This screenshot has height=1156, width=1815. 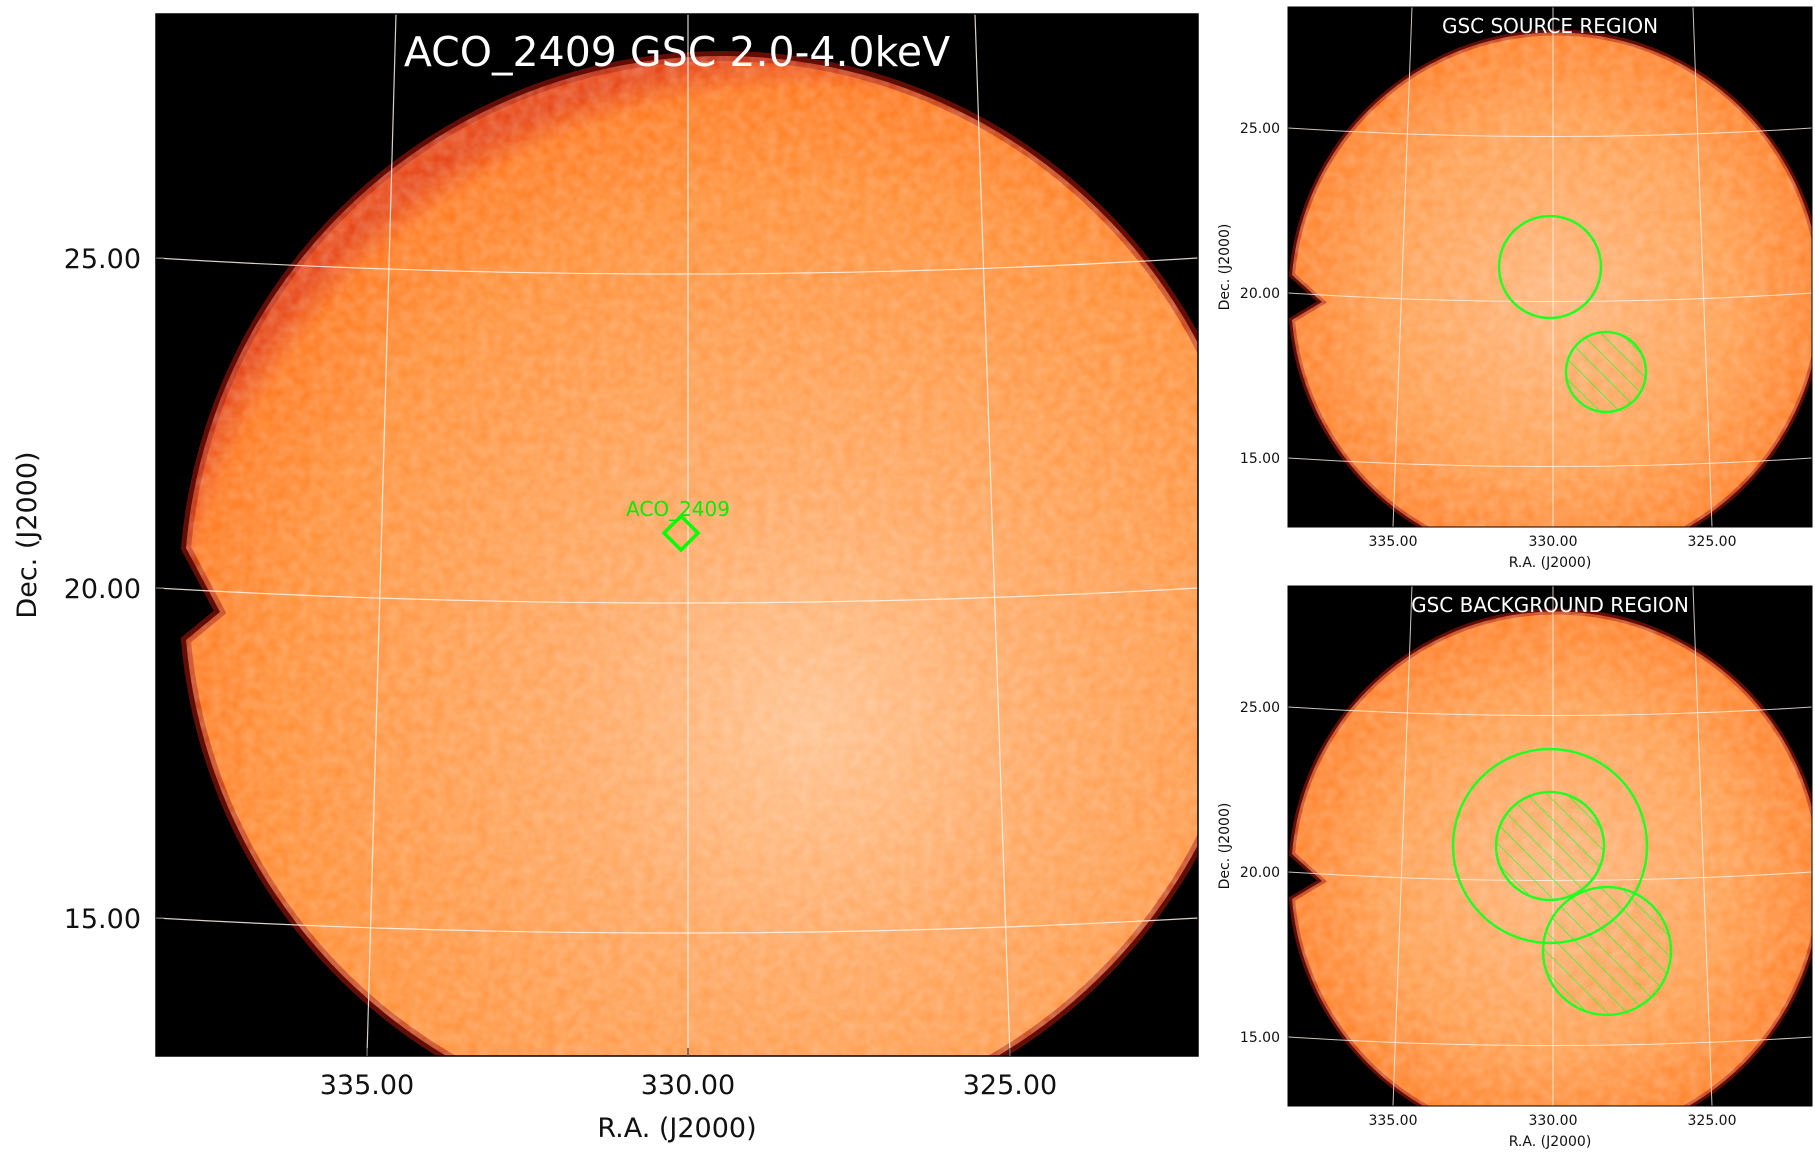 I want to click on source-frame, so click(x=1550, y=267).